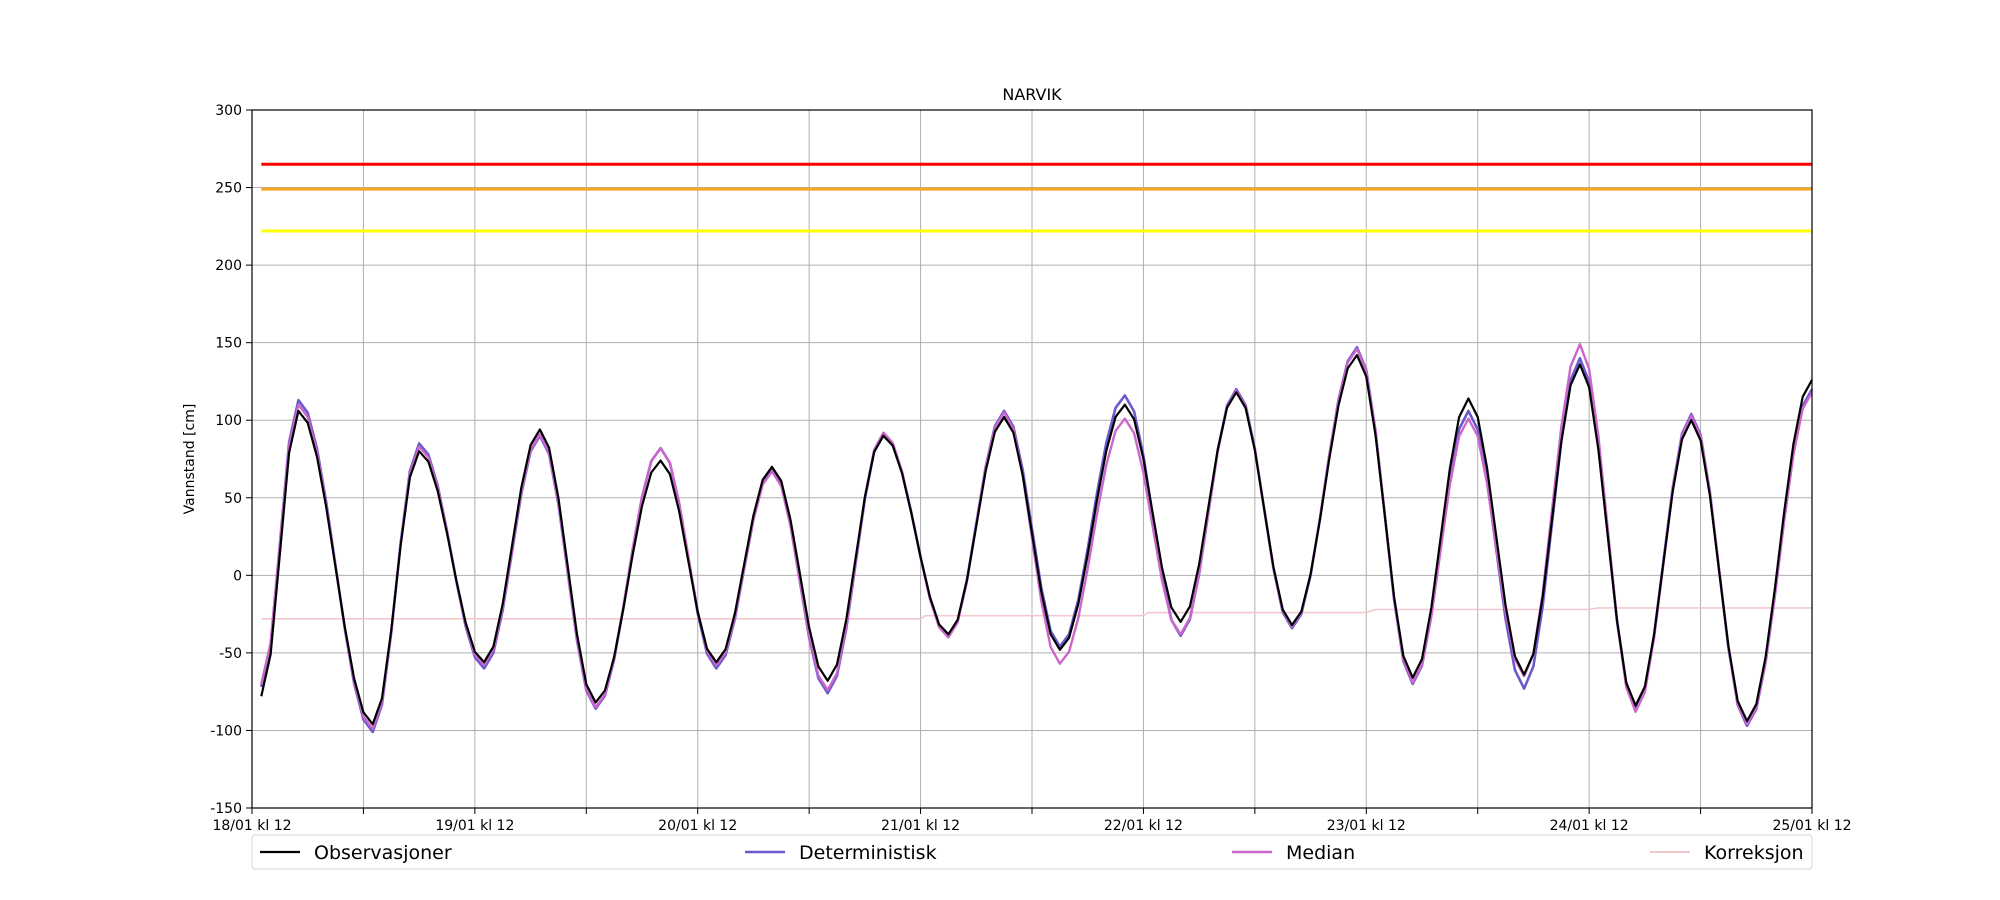 The width and height of the screenshot is (2000, 900). Describe the element at coordinates (1589, 826) in the screenshot. I see `x-tick-label: 24/01 kl 12` at that location.